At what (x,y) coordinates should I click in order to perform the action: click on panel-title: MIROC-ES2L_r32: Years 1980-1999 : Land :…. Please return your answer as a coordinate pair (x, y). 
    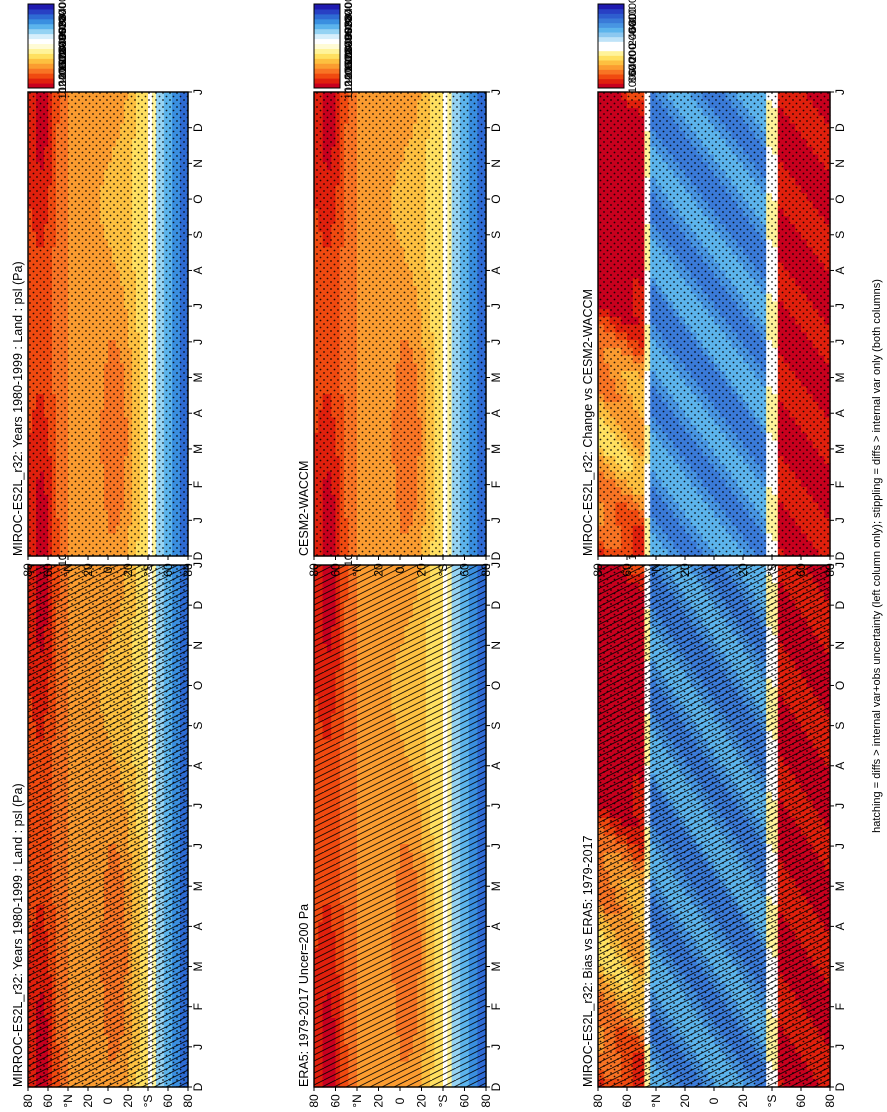
    Looking at the image, I should click on (18, 408).